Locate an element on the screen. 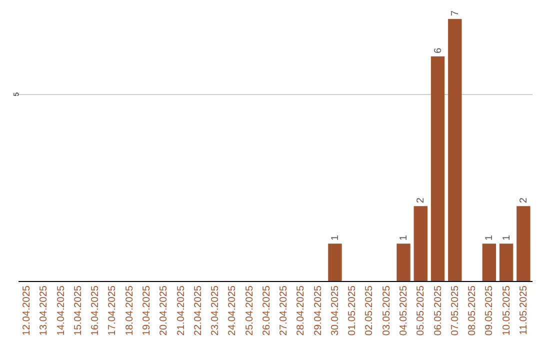 Image resolution: width=540 pixels, height=340 pixels. x-tick-label: 28.04.2025 is located at coordinates (301, 310).